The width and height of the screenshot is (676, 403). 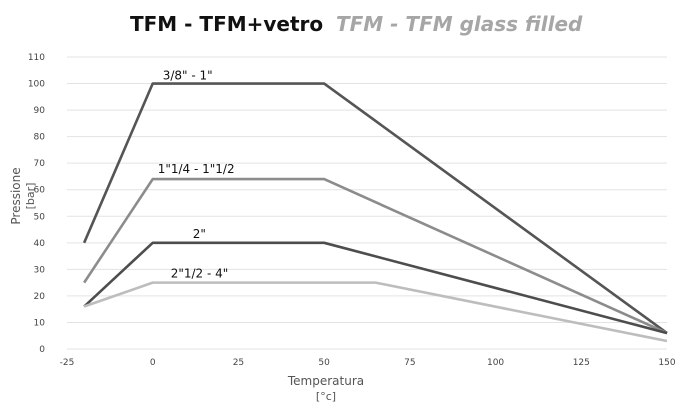 I want to click on series-label: 3/8" - 1", so click(x=188, y=76).